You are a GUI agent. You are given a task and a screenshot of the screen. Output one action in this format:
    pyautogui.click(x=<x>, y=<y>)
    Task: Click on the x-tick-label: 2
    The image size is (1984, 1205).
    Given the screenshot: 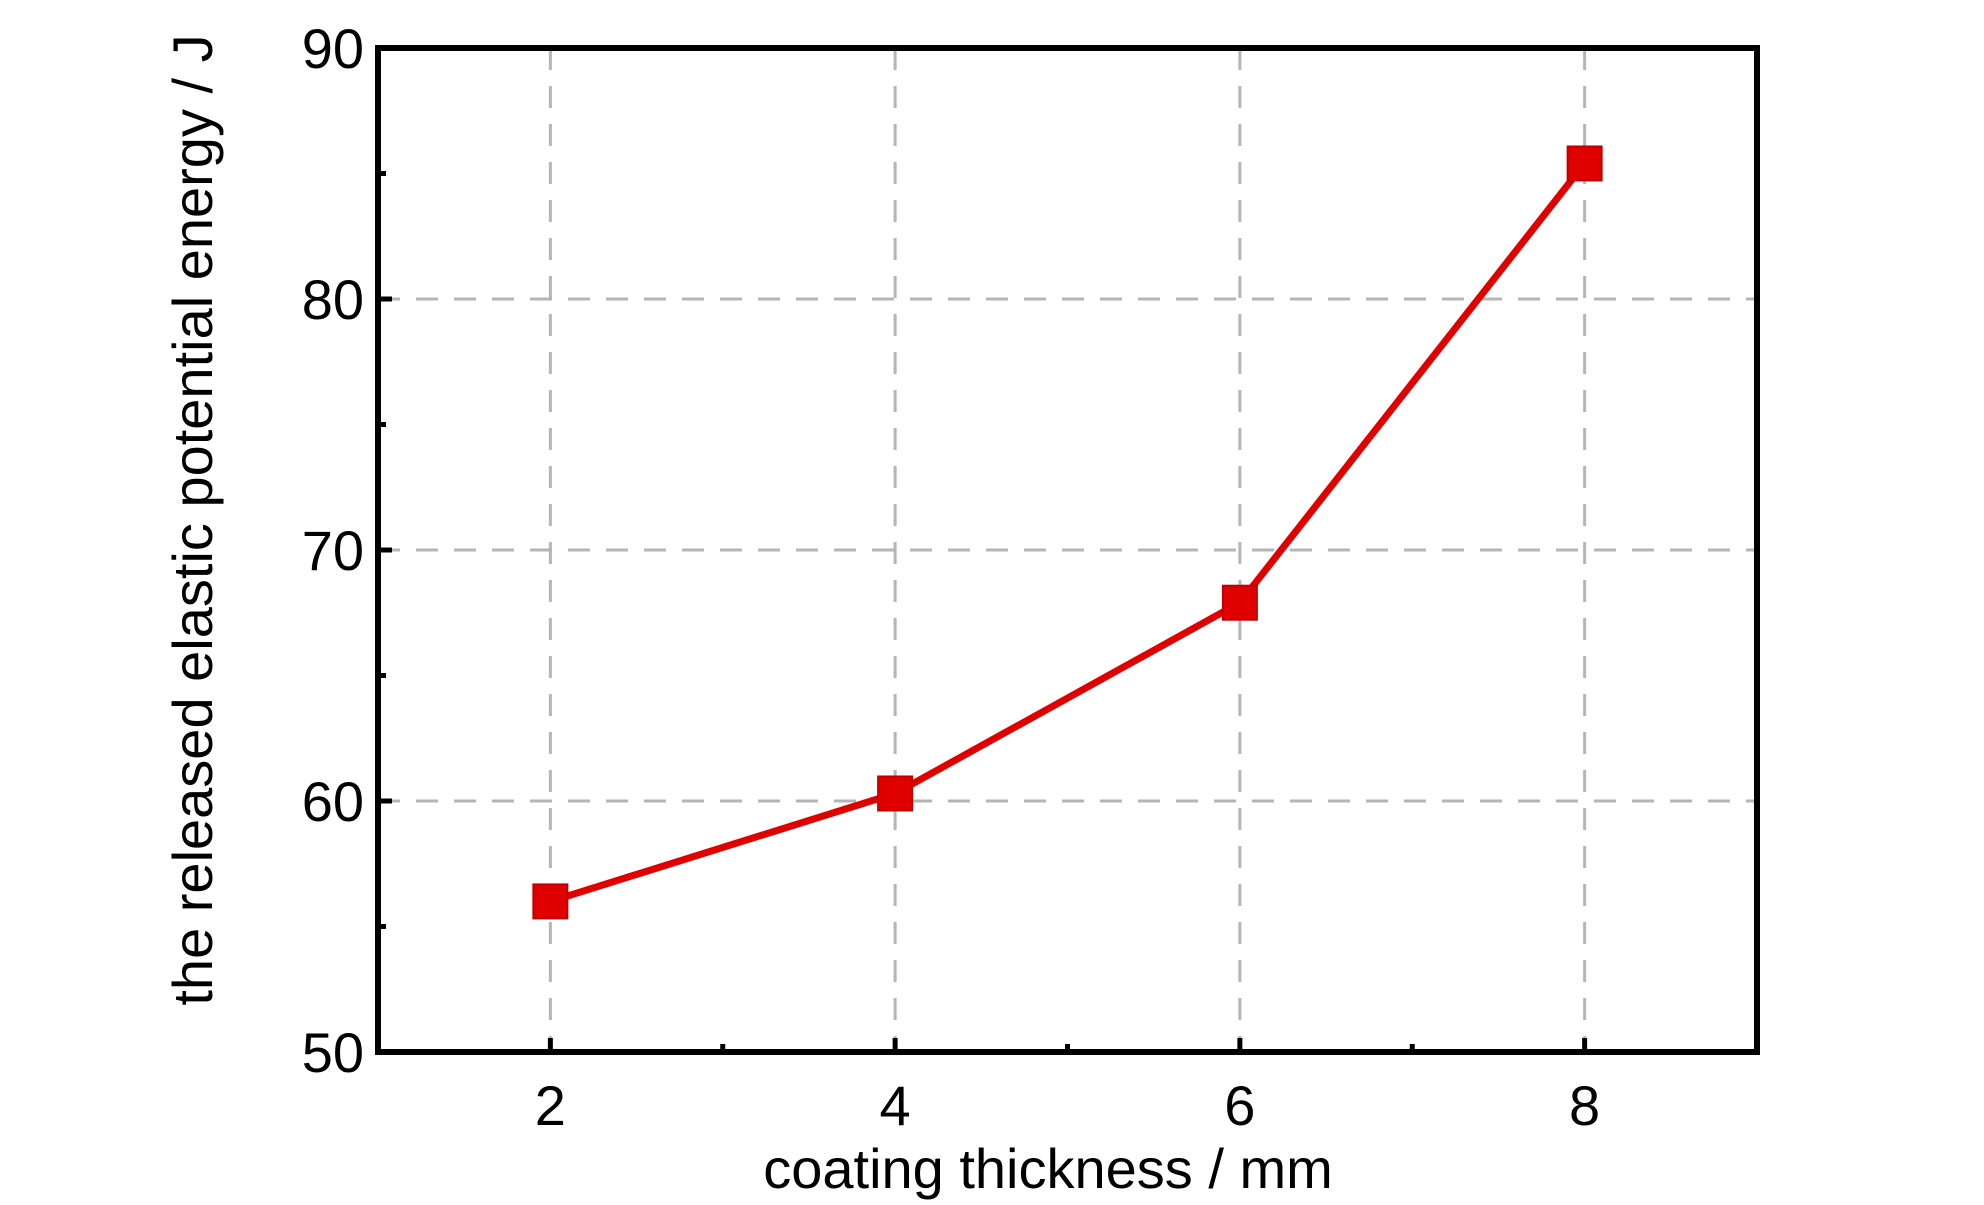 What is the action you would take?
    pyautogui.click(x=550, y=1105)
    